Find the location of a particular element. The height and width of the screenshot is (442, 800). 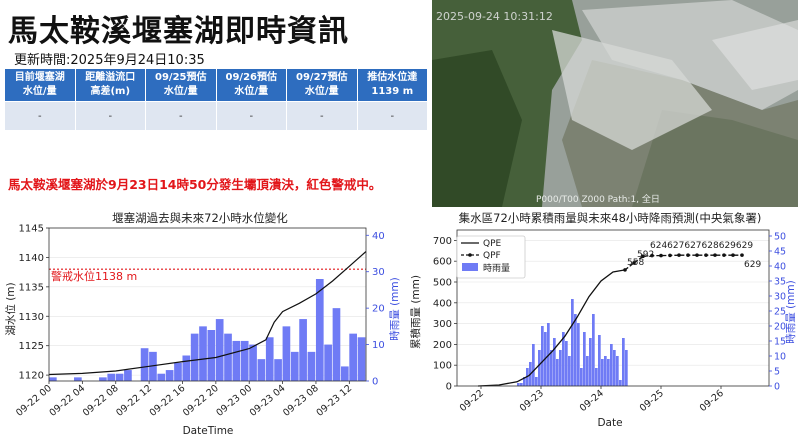

chart2-frame is located at coordinates (613, 308).